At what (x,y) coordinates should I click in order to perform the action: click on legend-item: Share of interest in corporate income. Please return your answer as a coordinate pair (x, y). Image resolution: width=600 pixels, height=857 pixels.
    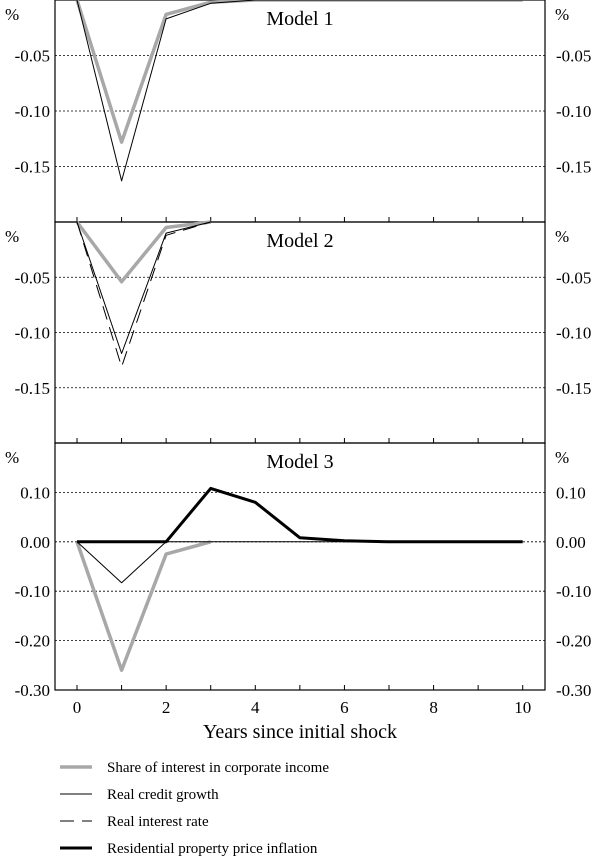
    Looking at the image, I should click on (194, 768).